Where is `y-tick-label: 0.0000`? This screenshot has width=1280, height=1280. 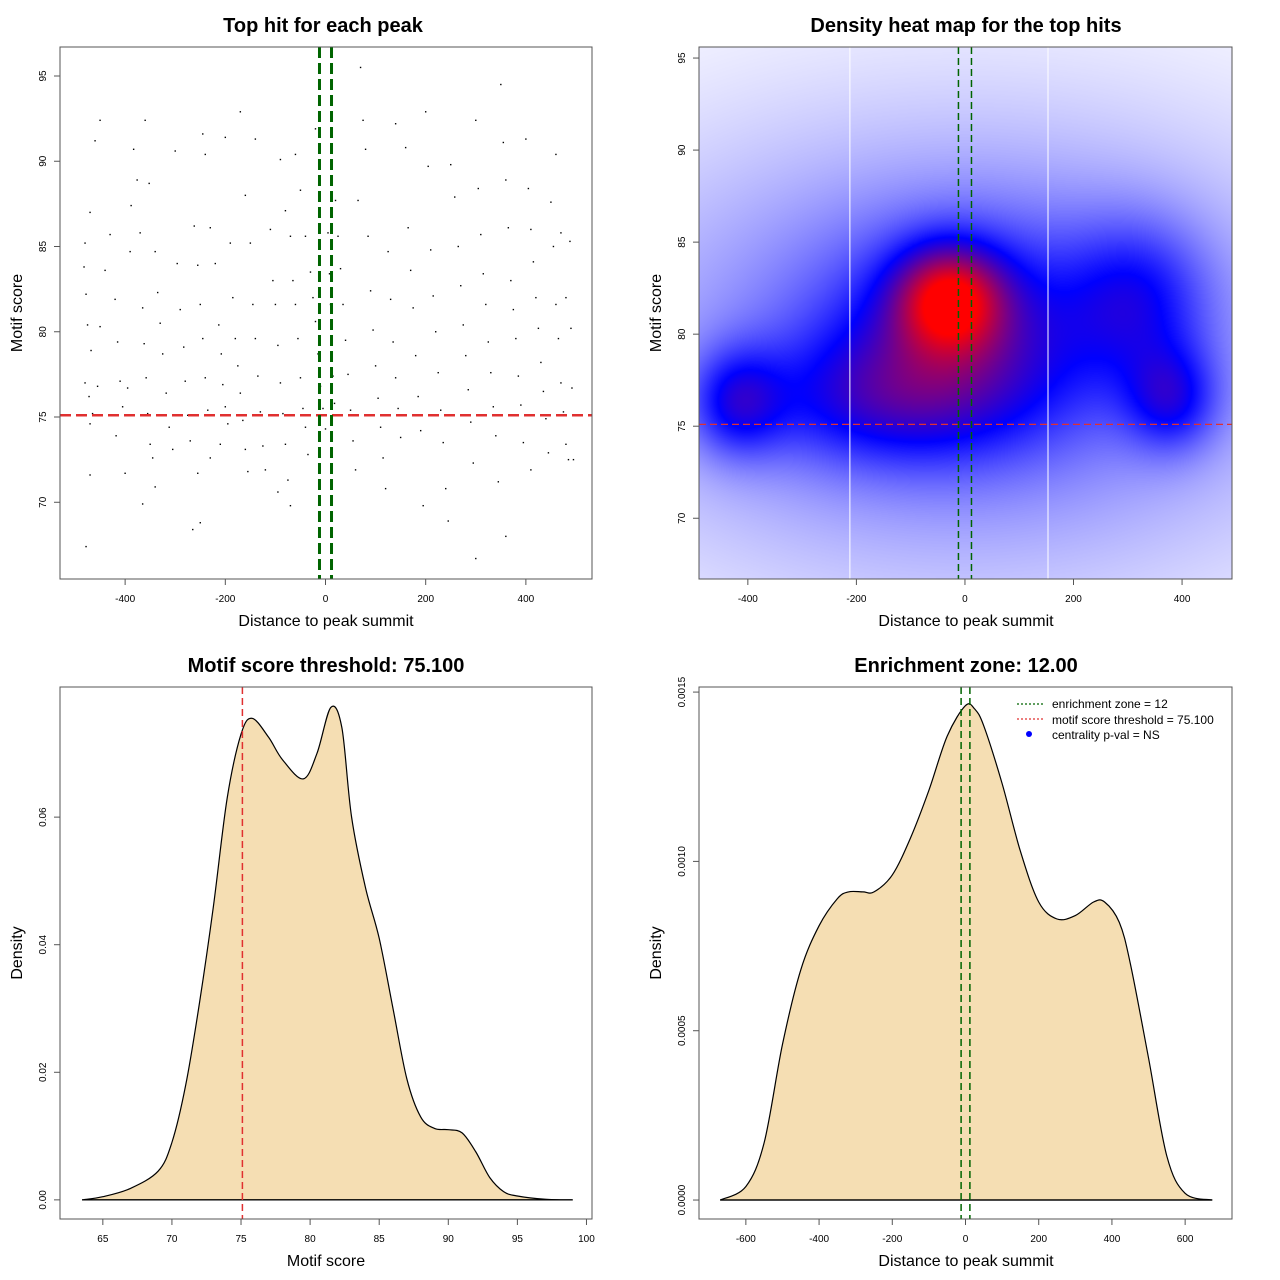 y-tick-label: 0.0000 is located at coordinates (682, 1199).